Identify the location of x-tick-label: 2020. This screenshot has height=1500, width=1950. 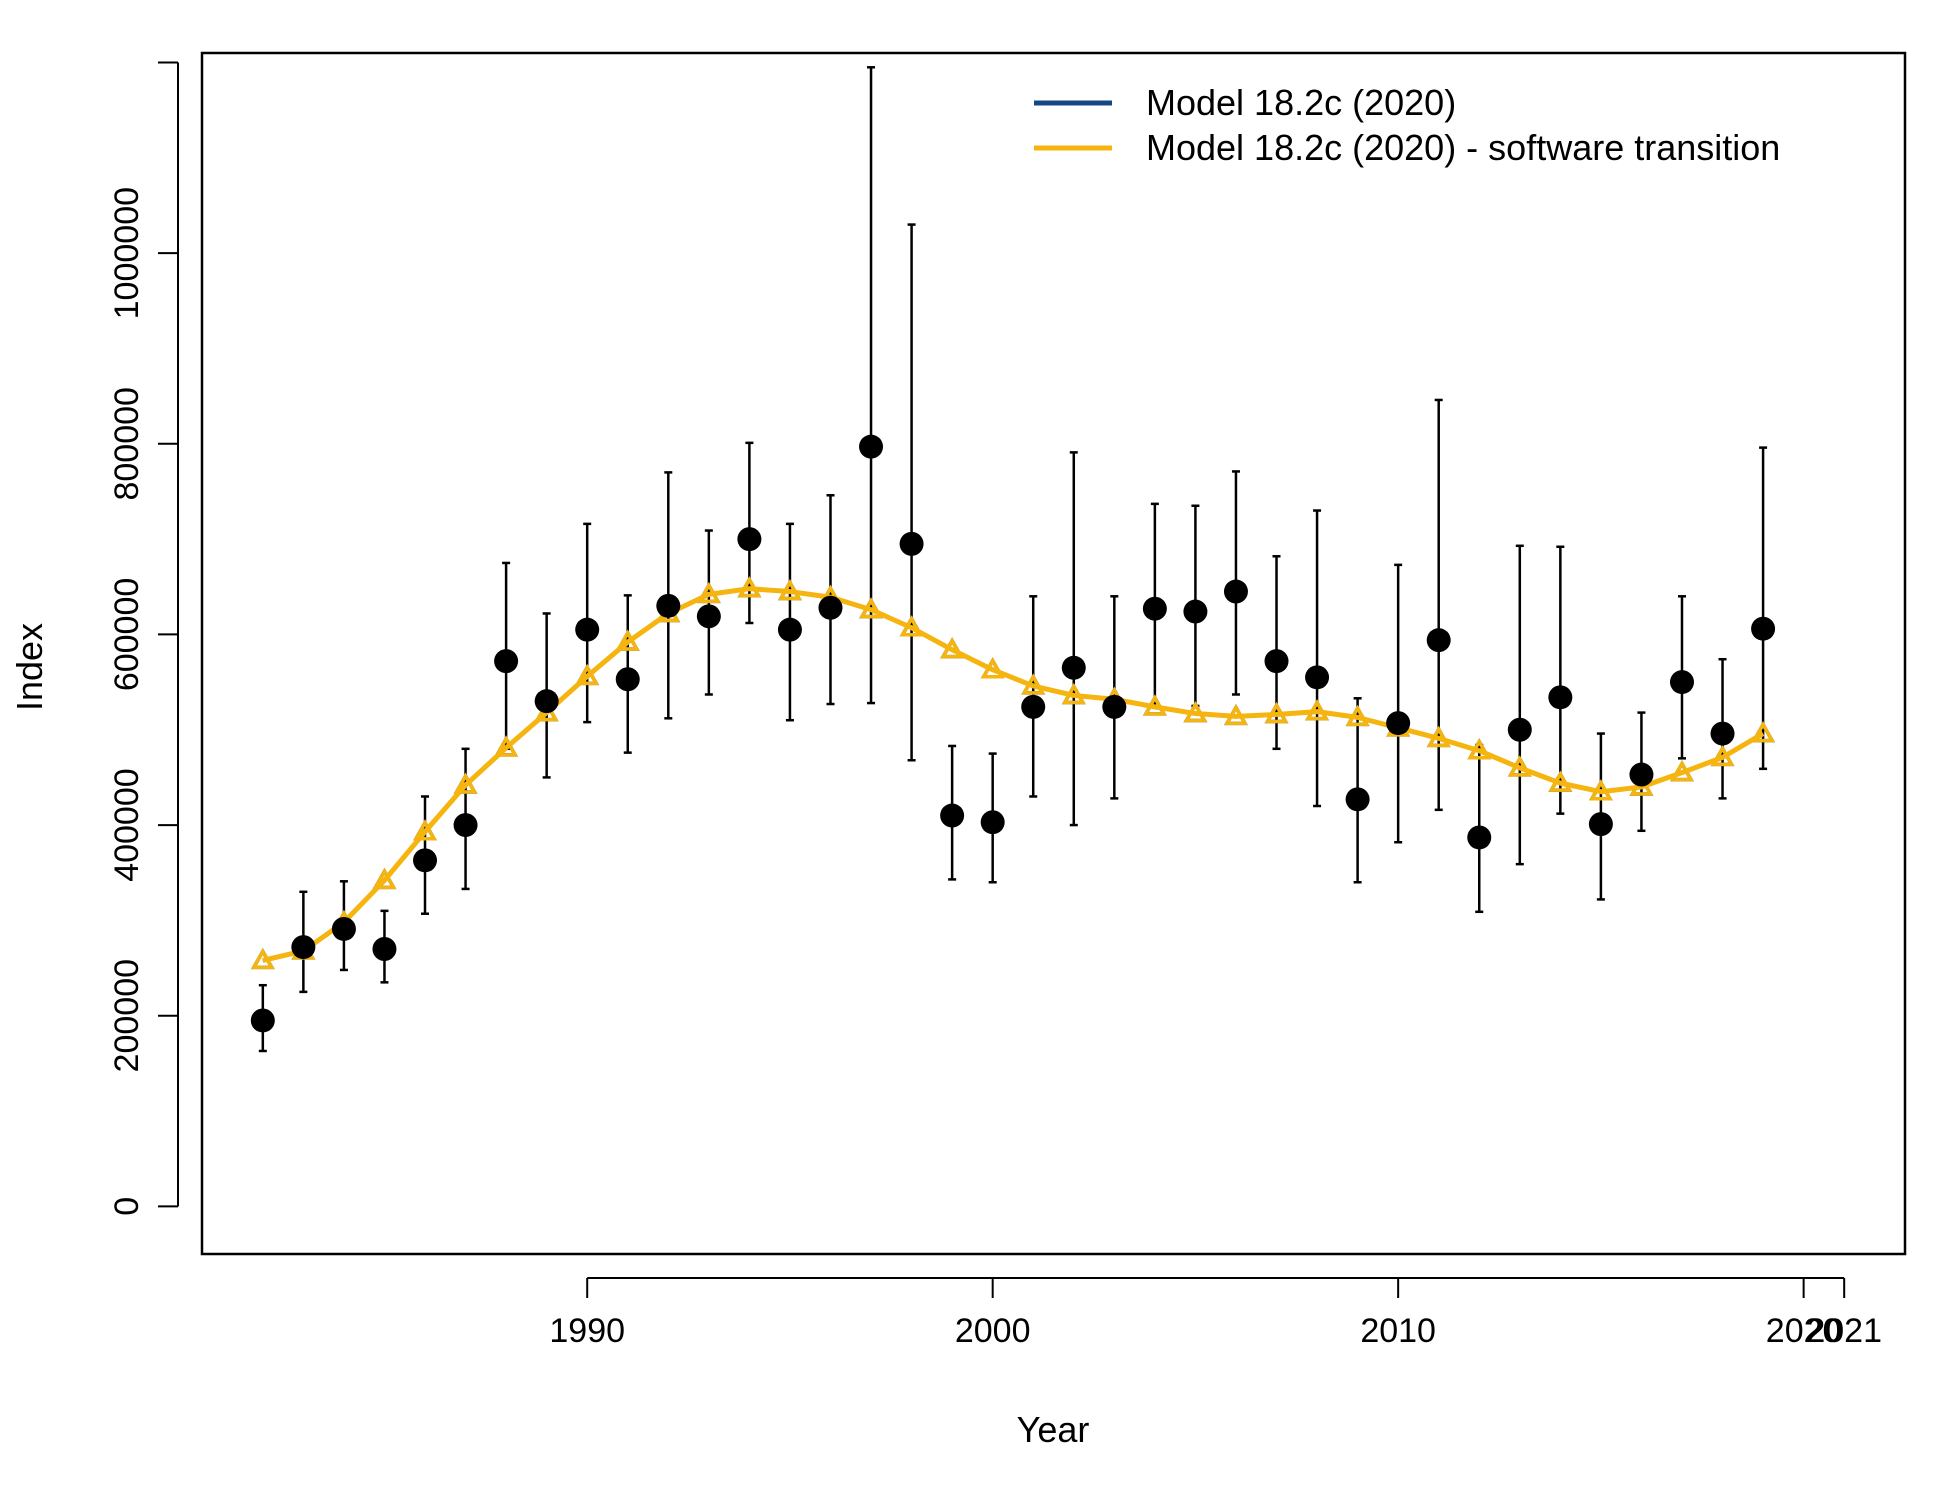
(1804, 1331).